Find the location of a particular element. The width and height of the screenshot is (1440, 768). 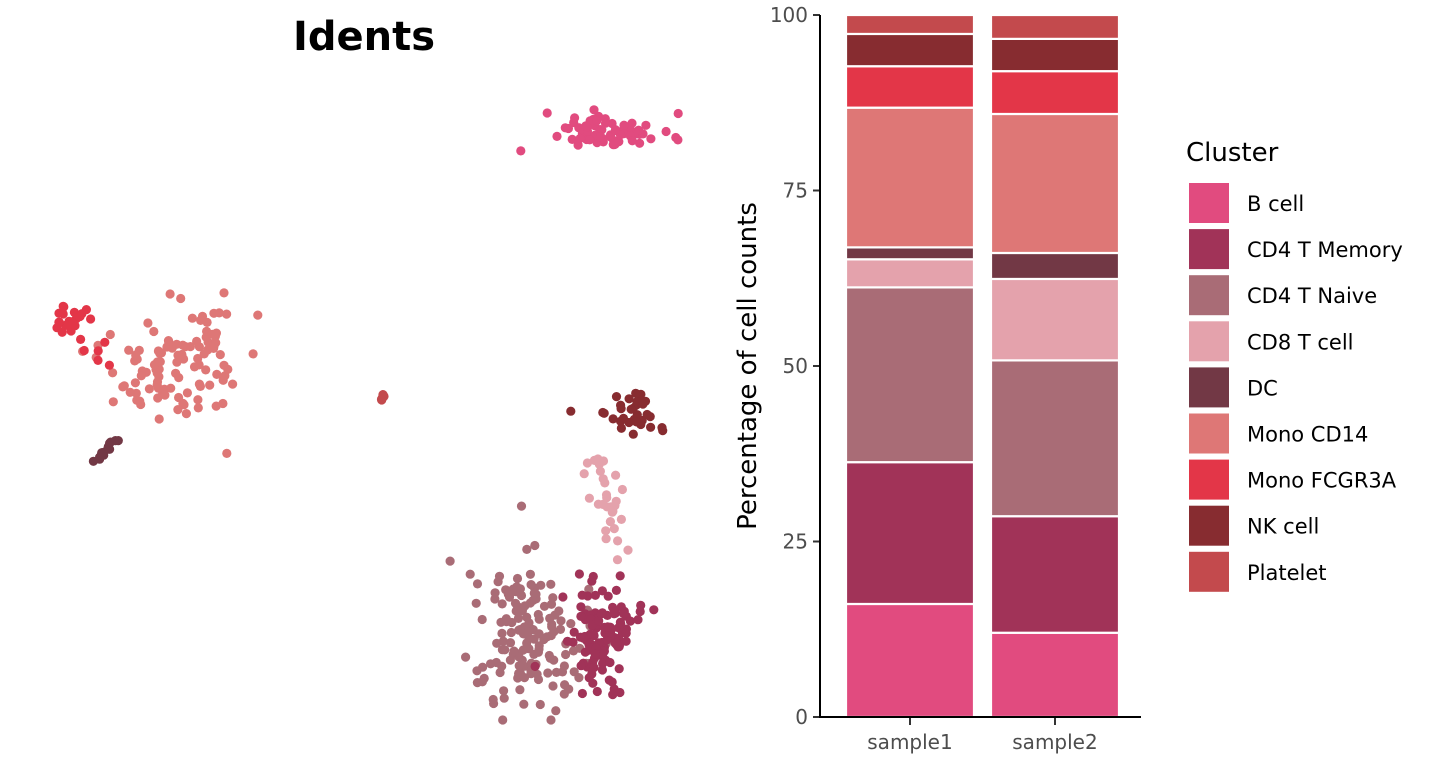

legend-swatch-mono-cd14 is located at coordinates (1209, 433).